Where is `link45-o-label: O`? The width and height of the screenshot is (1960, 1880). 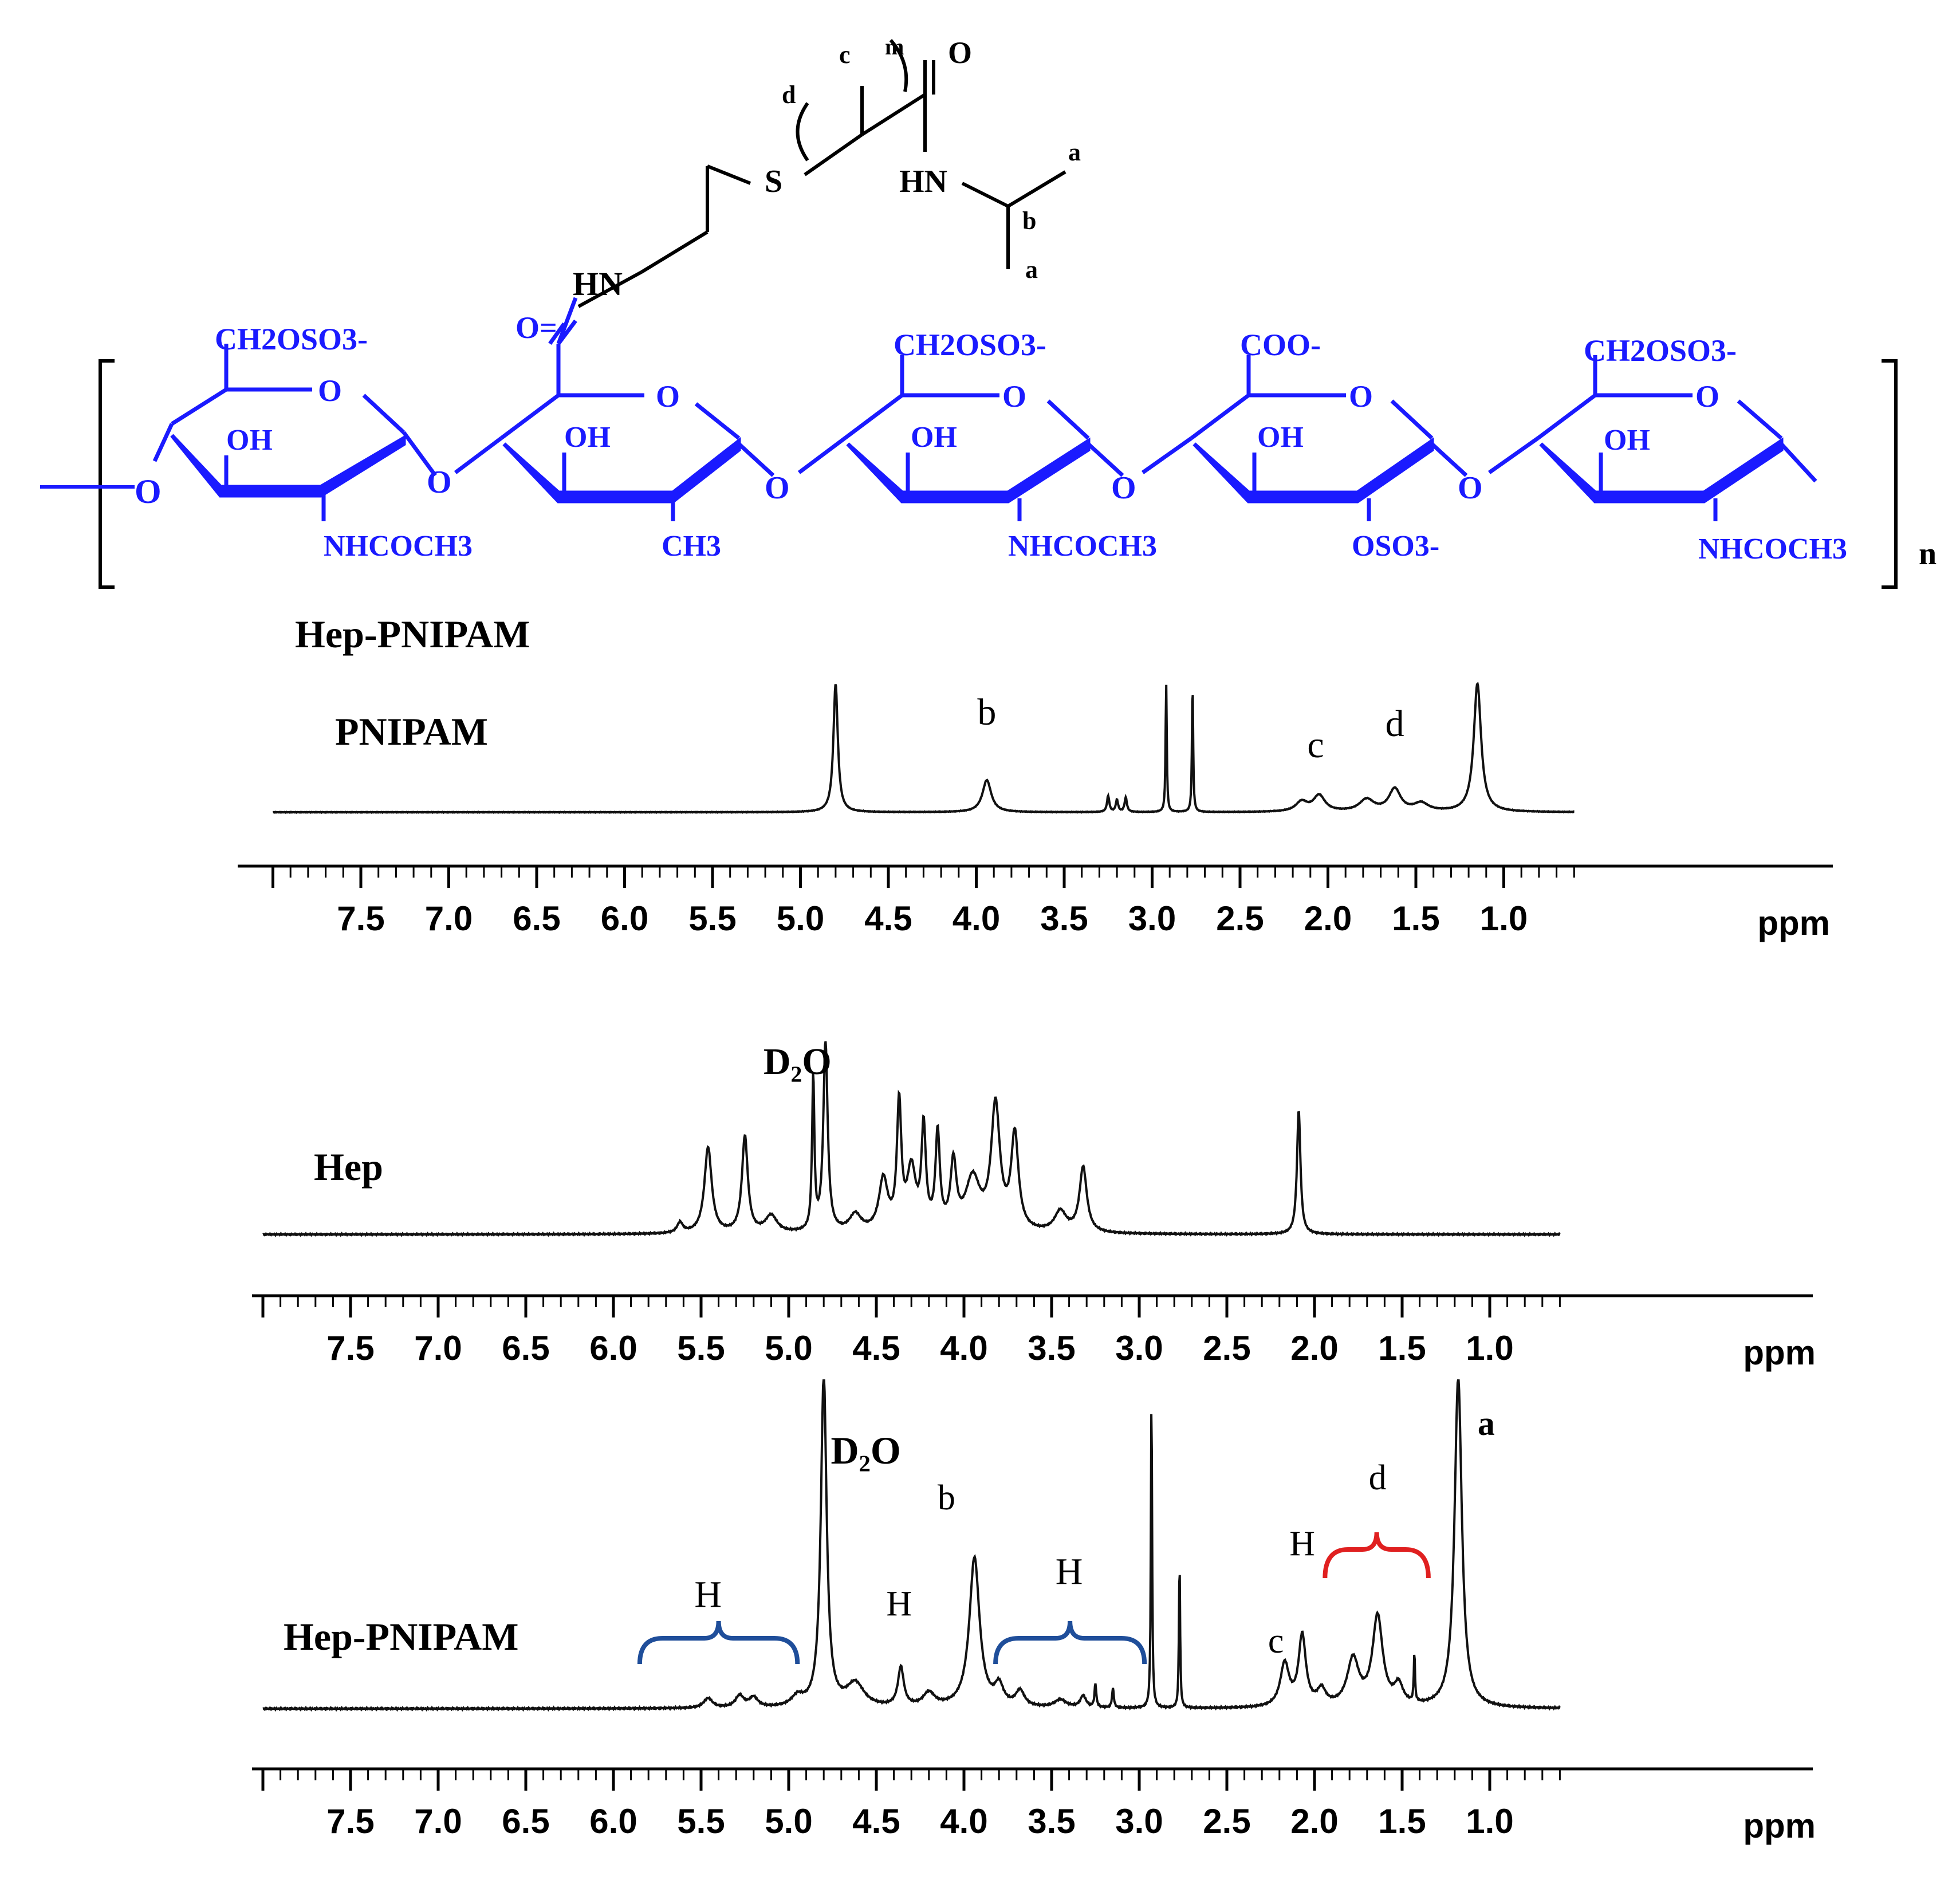
link45-o-label: O is located at coordinates (1470, 488).